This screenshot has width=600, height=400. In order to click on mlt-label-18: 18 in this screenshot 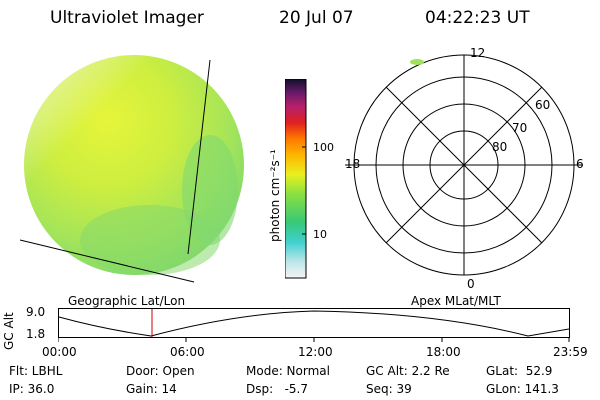, I will do `click(353, 164)`.